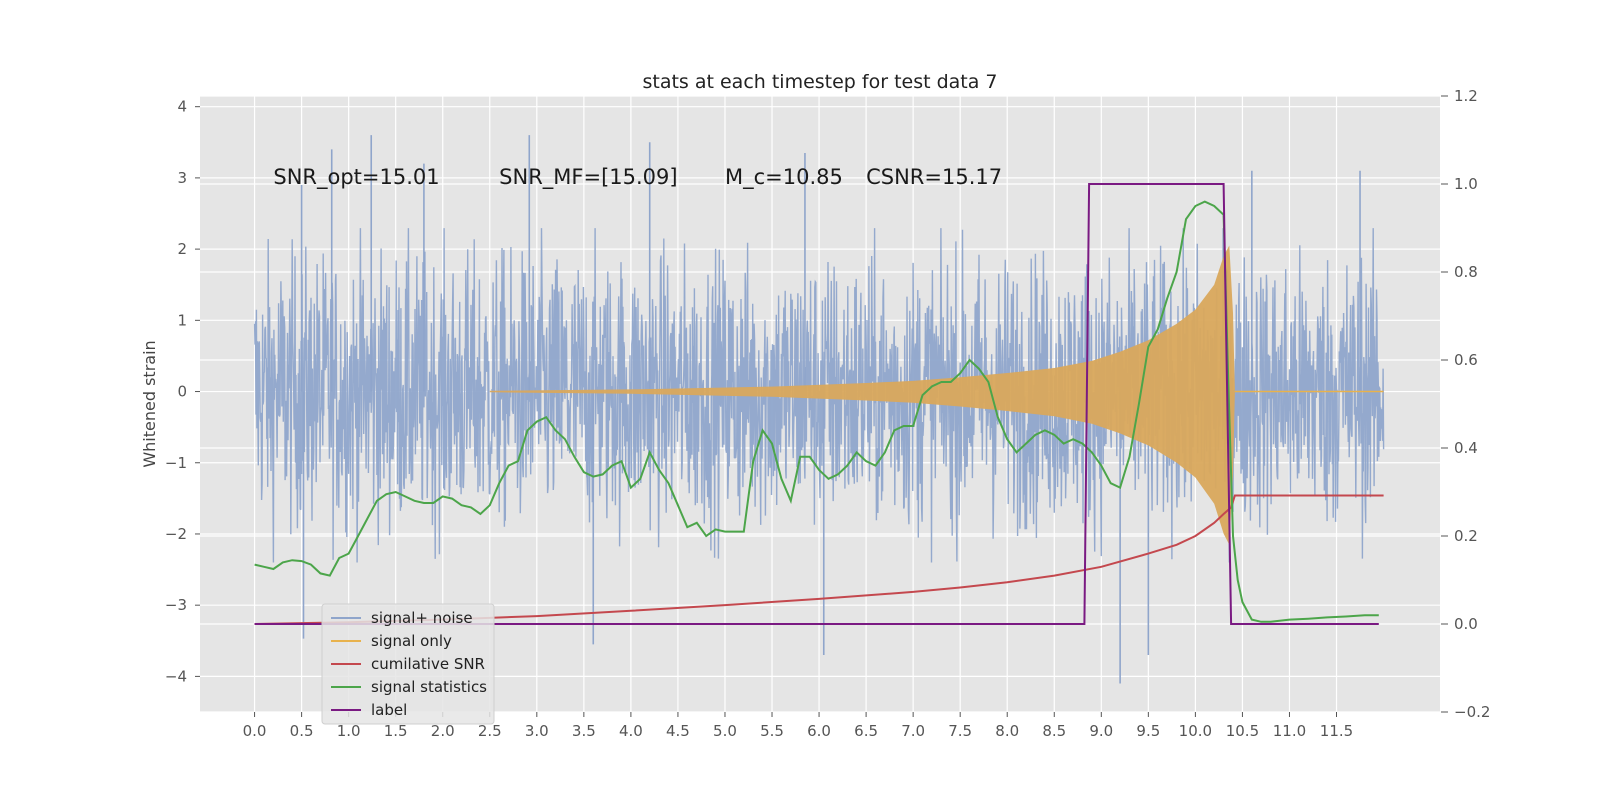 The width and height of the screenshot is (1600, 800). What do you see at coordinates (1148, 731) in the screenshot?
I see `x-tick-label: 9.5` at bounding box center [1148, 731].